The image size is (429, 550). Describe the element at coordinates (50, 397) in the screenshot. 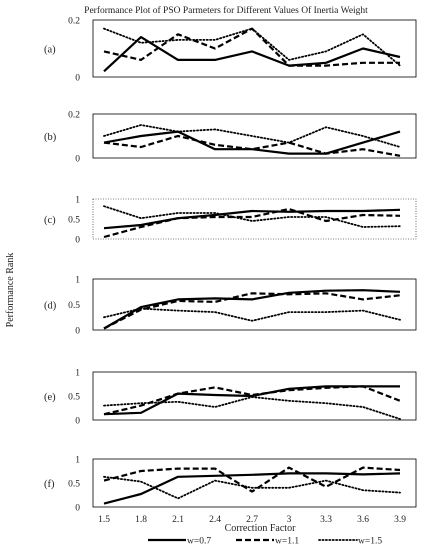

I see `panel-label: (e)` at that location.